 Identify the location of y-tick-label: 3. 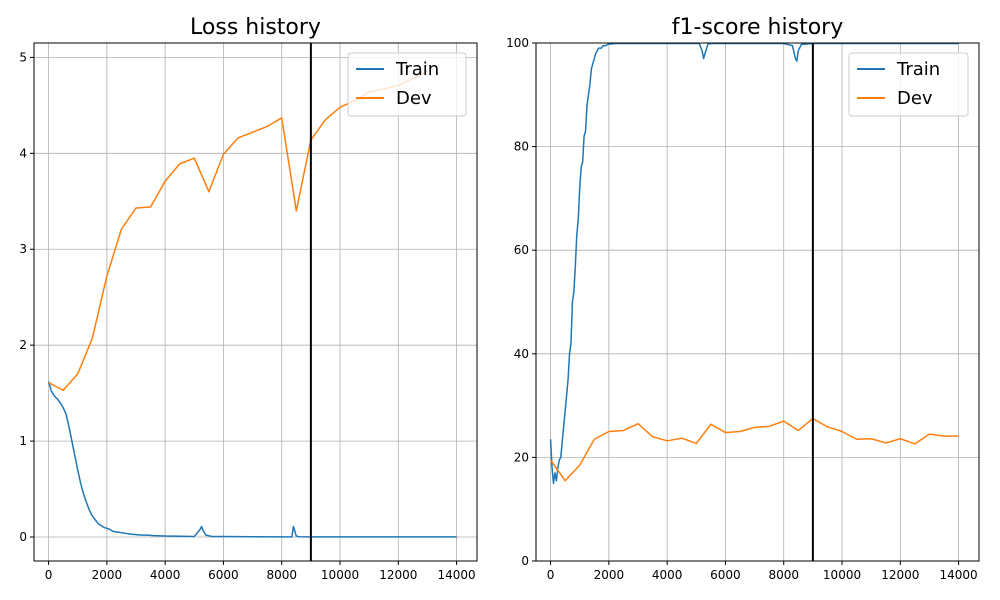
(23, 249).